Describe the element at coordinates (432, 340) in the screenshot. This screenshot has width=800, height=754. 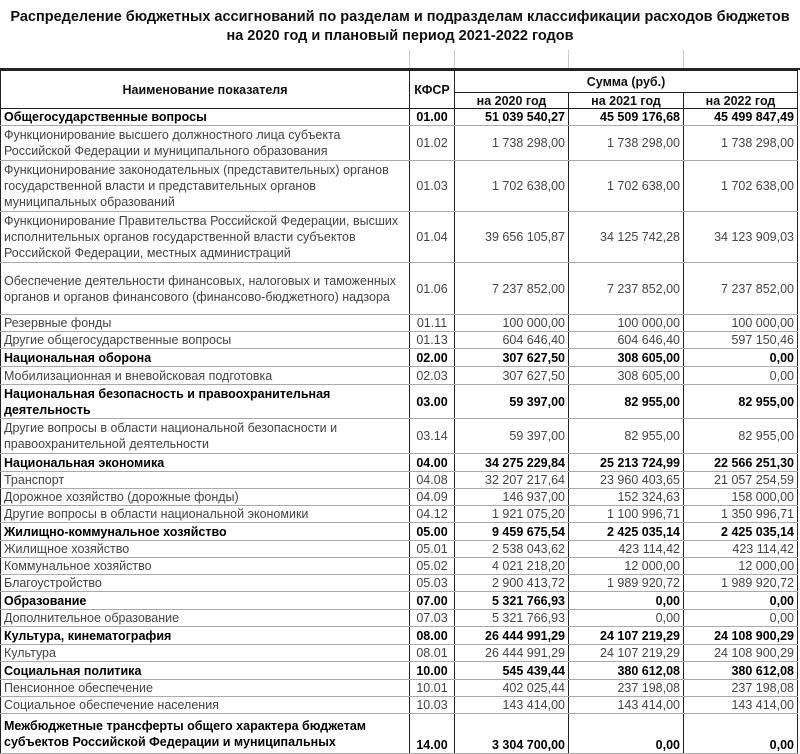
I see `row-code: 01.13` at that location.